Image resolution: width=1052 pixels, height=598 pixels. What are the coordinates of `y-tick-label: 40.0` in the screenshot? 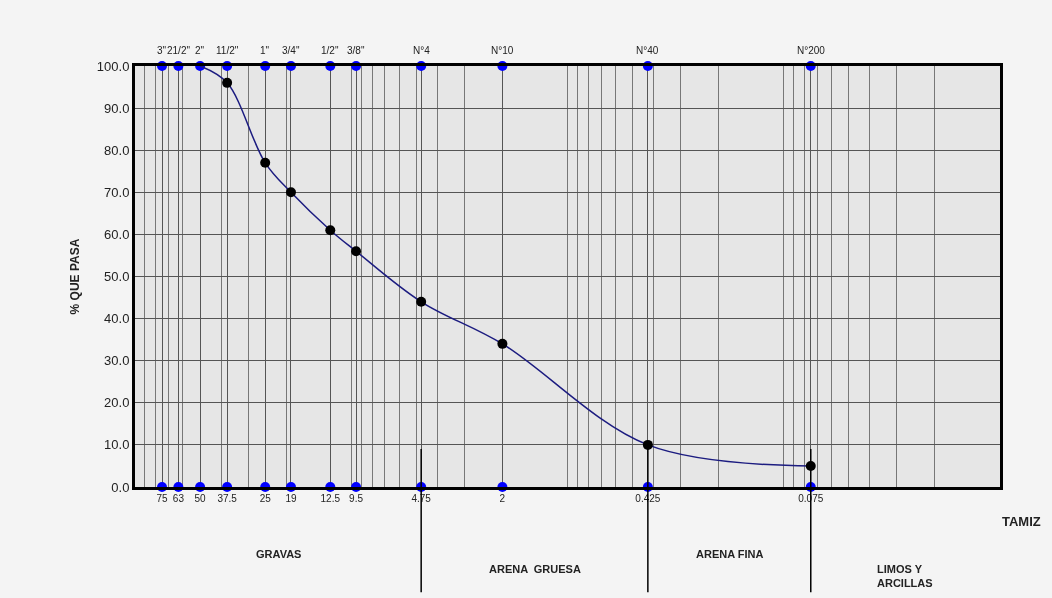 It's located at (117, 319).